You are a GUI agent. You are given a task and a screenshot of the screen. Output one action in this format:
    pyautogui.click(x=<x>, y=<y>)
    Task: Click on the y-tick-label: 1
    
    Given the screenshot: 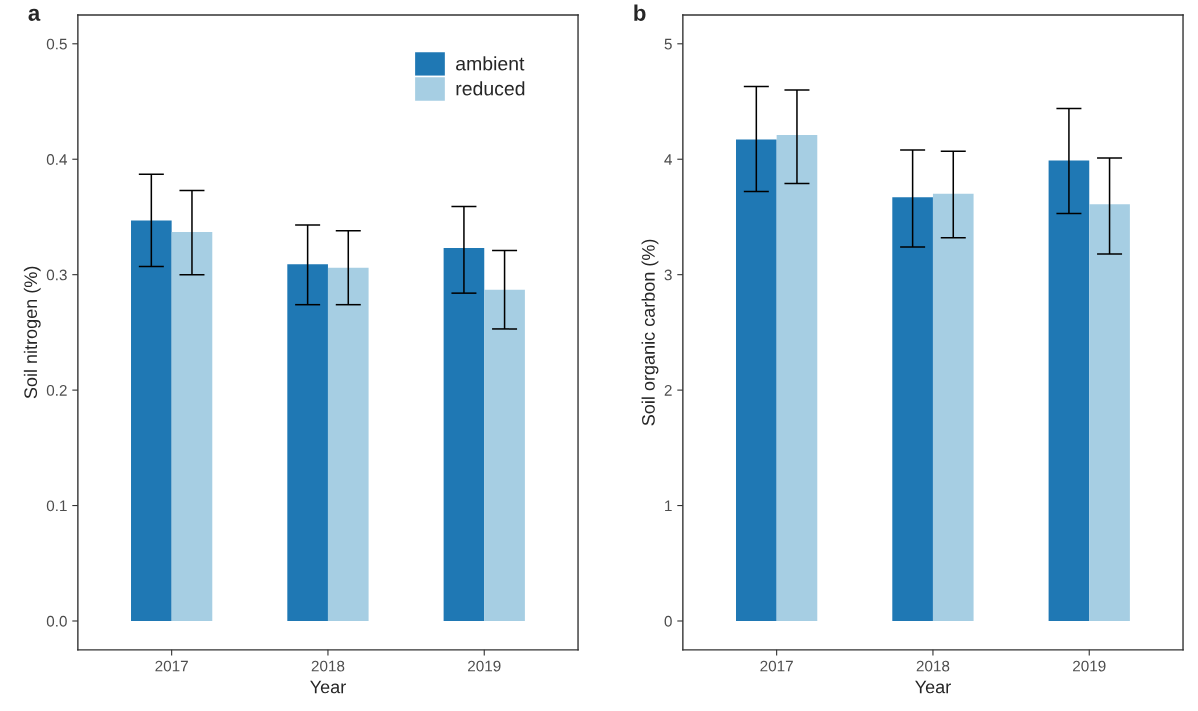 What is the action you would take?
    pyautogui.click(x=668, y=506)
    